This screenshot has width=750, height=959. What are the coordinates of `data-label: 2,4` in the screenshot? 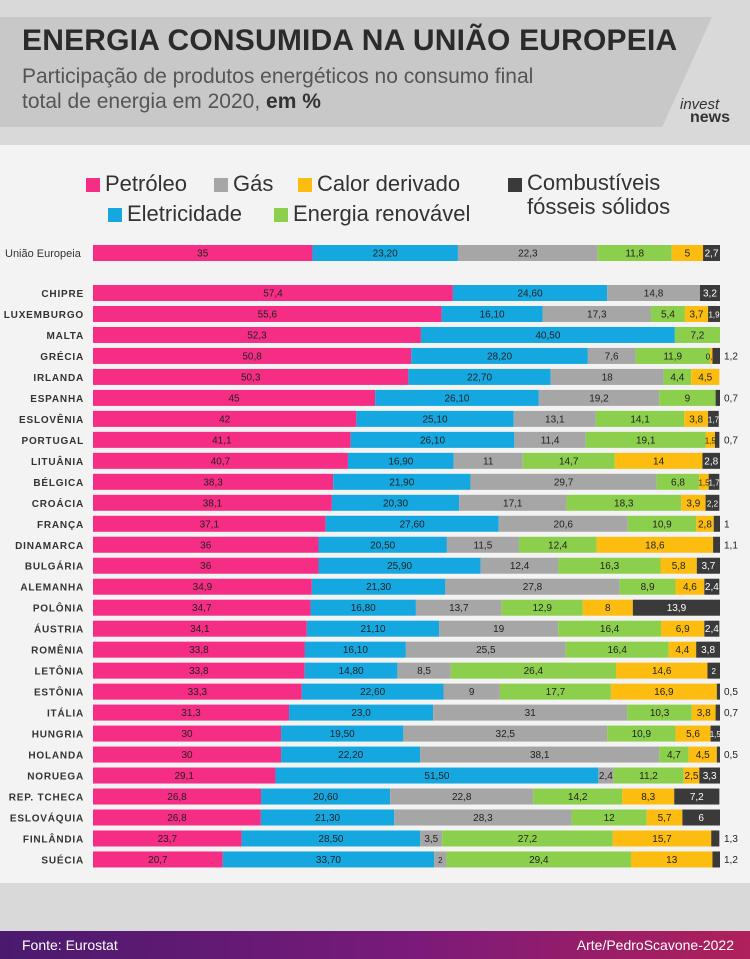 It's located at (606, 776).